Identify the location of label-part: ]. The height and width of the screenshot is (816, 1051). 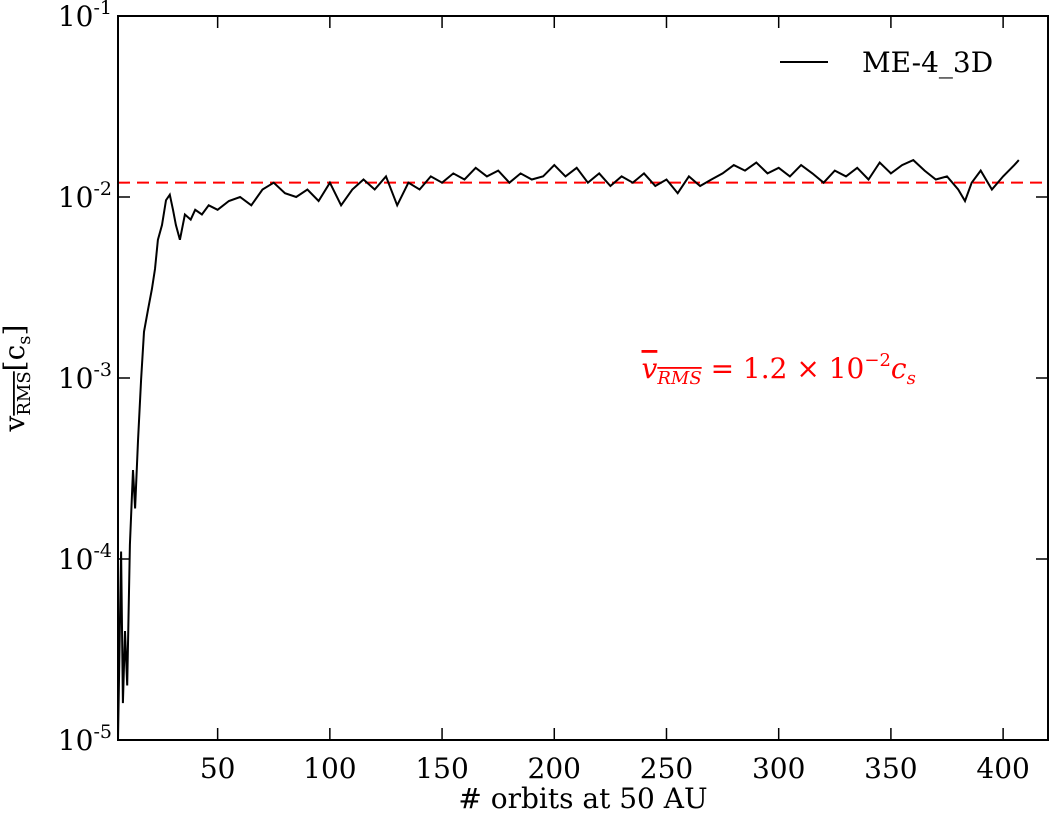
(15, 330).